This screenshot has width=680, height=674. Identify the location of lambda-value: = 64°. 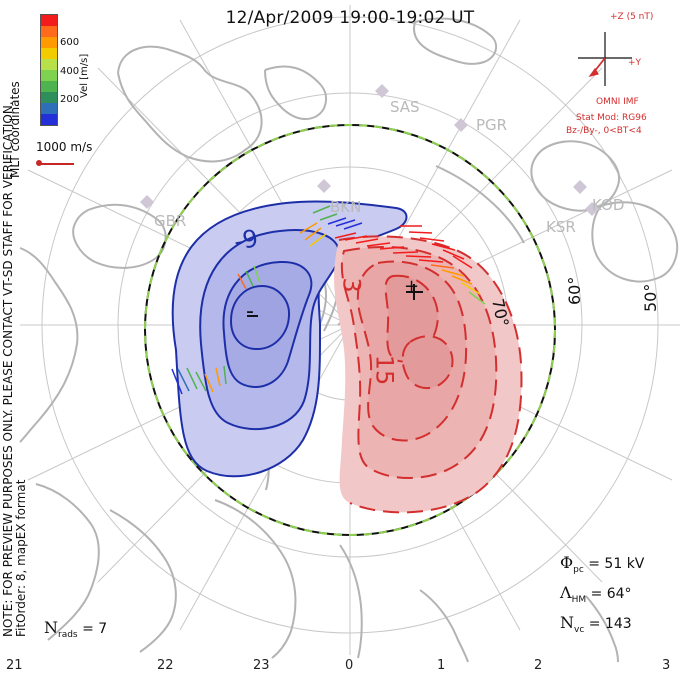
(611, 594).